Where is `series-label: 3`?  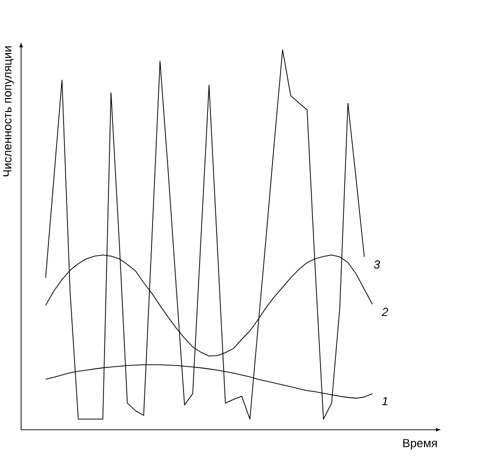 series-label: 3 is located at coordinates (377, 264).